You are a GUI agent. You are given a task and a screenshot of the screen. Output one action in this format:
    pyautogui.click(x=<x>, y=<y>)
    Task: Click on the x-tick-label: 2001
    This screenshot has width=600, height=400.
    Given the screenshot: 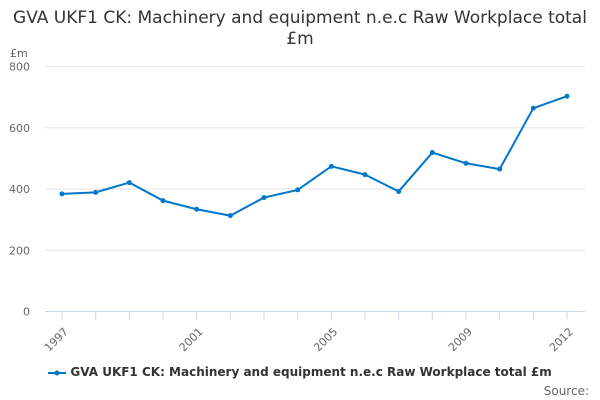 What is the action you would take?
    pyautogui.click(x=191, y=339)
    